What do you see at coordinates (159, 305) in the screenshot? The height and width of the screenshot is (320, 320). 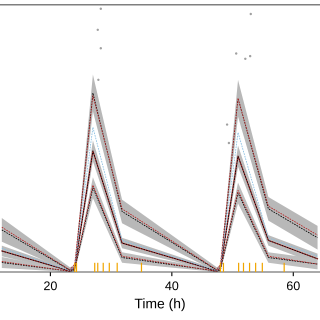 I see `x-axis-title: Time (h)` at bounding box center [159, 305].